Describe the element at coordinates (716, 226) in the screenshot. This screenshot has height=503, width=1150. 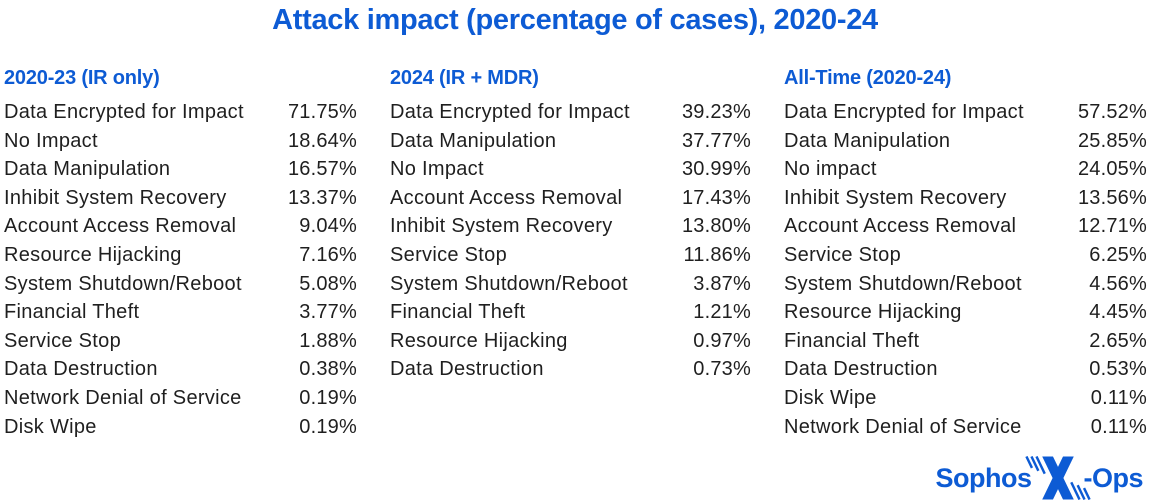
I see `impact-value: 13.80%` at that location.